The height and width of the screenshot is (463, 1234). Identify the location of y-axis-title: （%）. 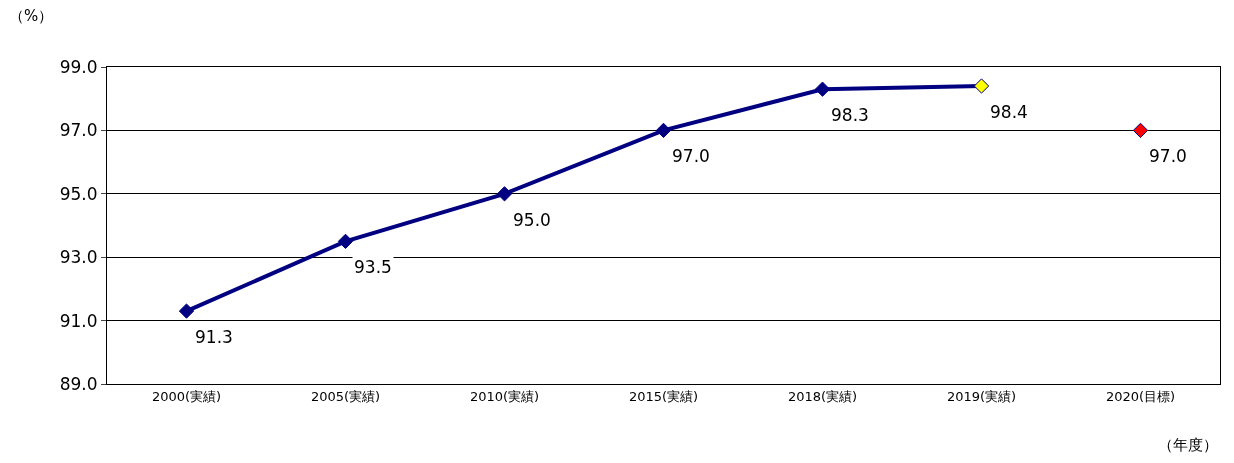
(31, 16).